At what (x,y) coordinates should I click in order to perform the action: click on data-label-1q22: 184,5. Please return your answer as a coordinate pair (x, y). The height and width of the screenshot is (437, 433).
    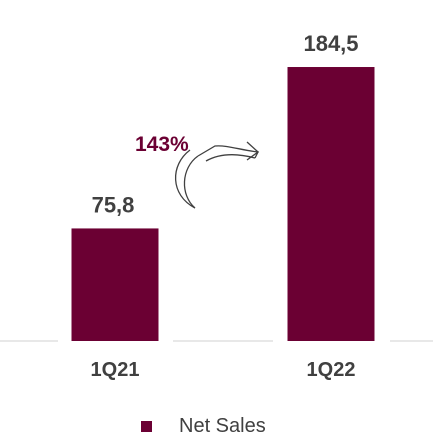
    Looking at the image, I should click on (330, 43).